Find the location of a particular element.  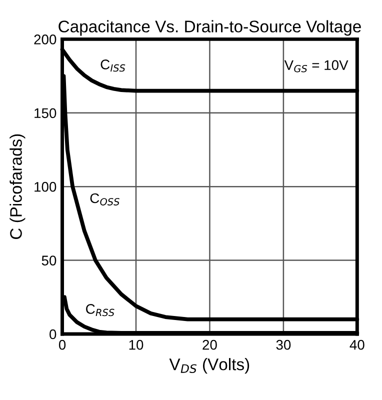

x-tick-label: 30 is located at coordinates (283, 345).